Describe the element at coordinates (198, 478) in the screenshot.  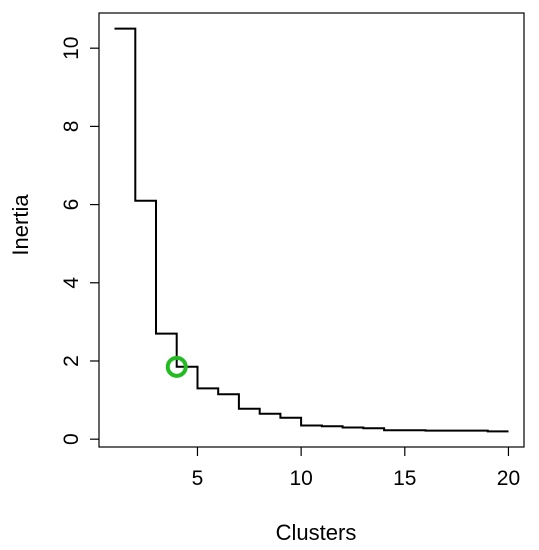
I see `x-tick-label: 5` at that location.